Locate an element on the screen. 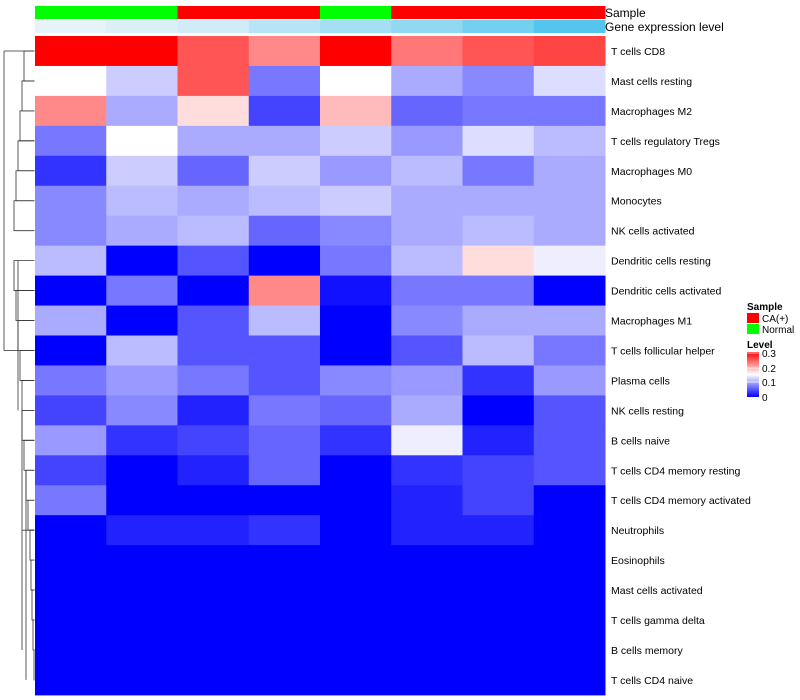 This screenshot has width=800, height=700. annotation-tracks is located at coordinates (320, 19).